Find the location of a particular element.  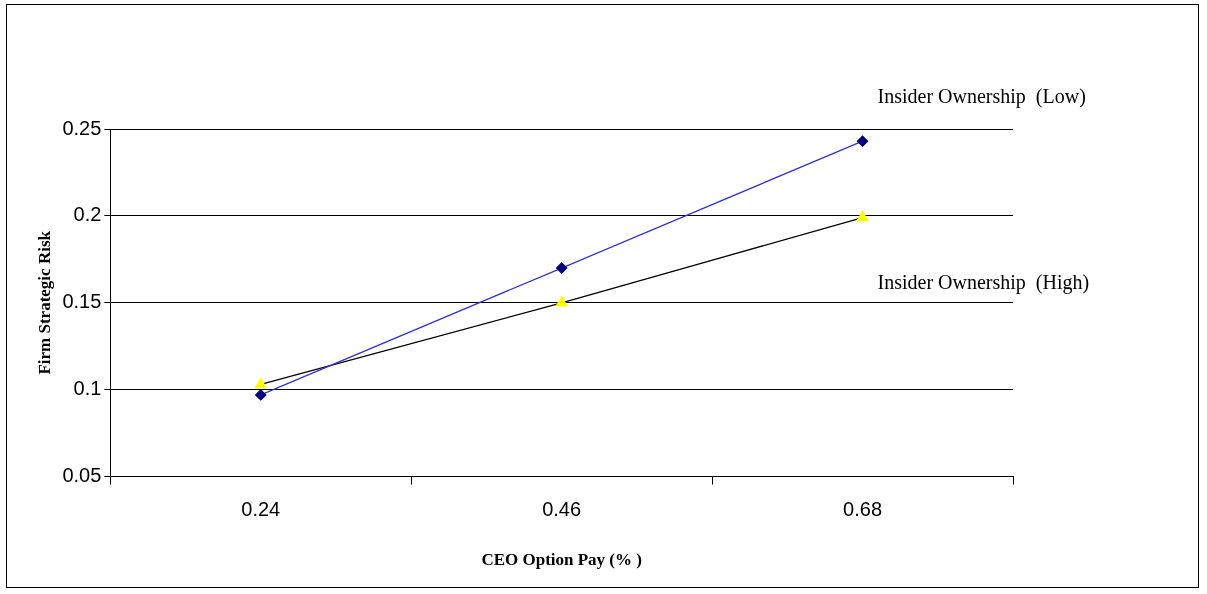

text: Insider Ownership (High) is located at coordinates (983, 282).